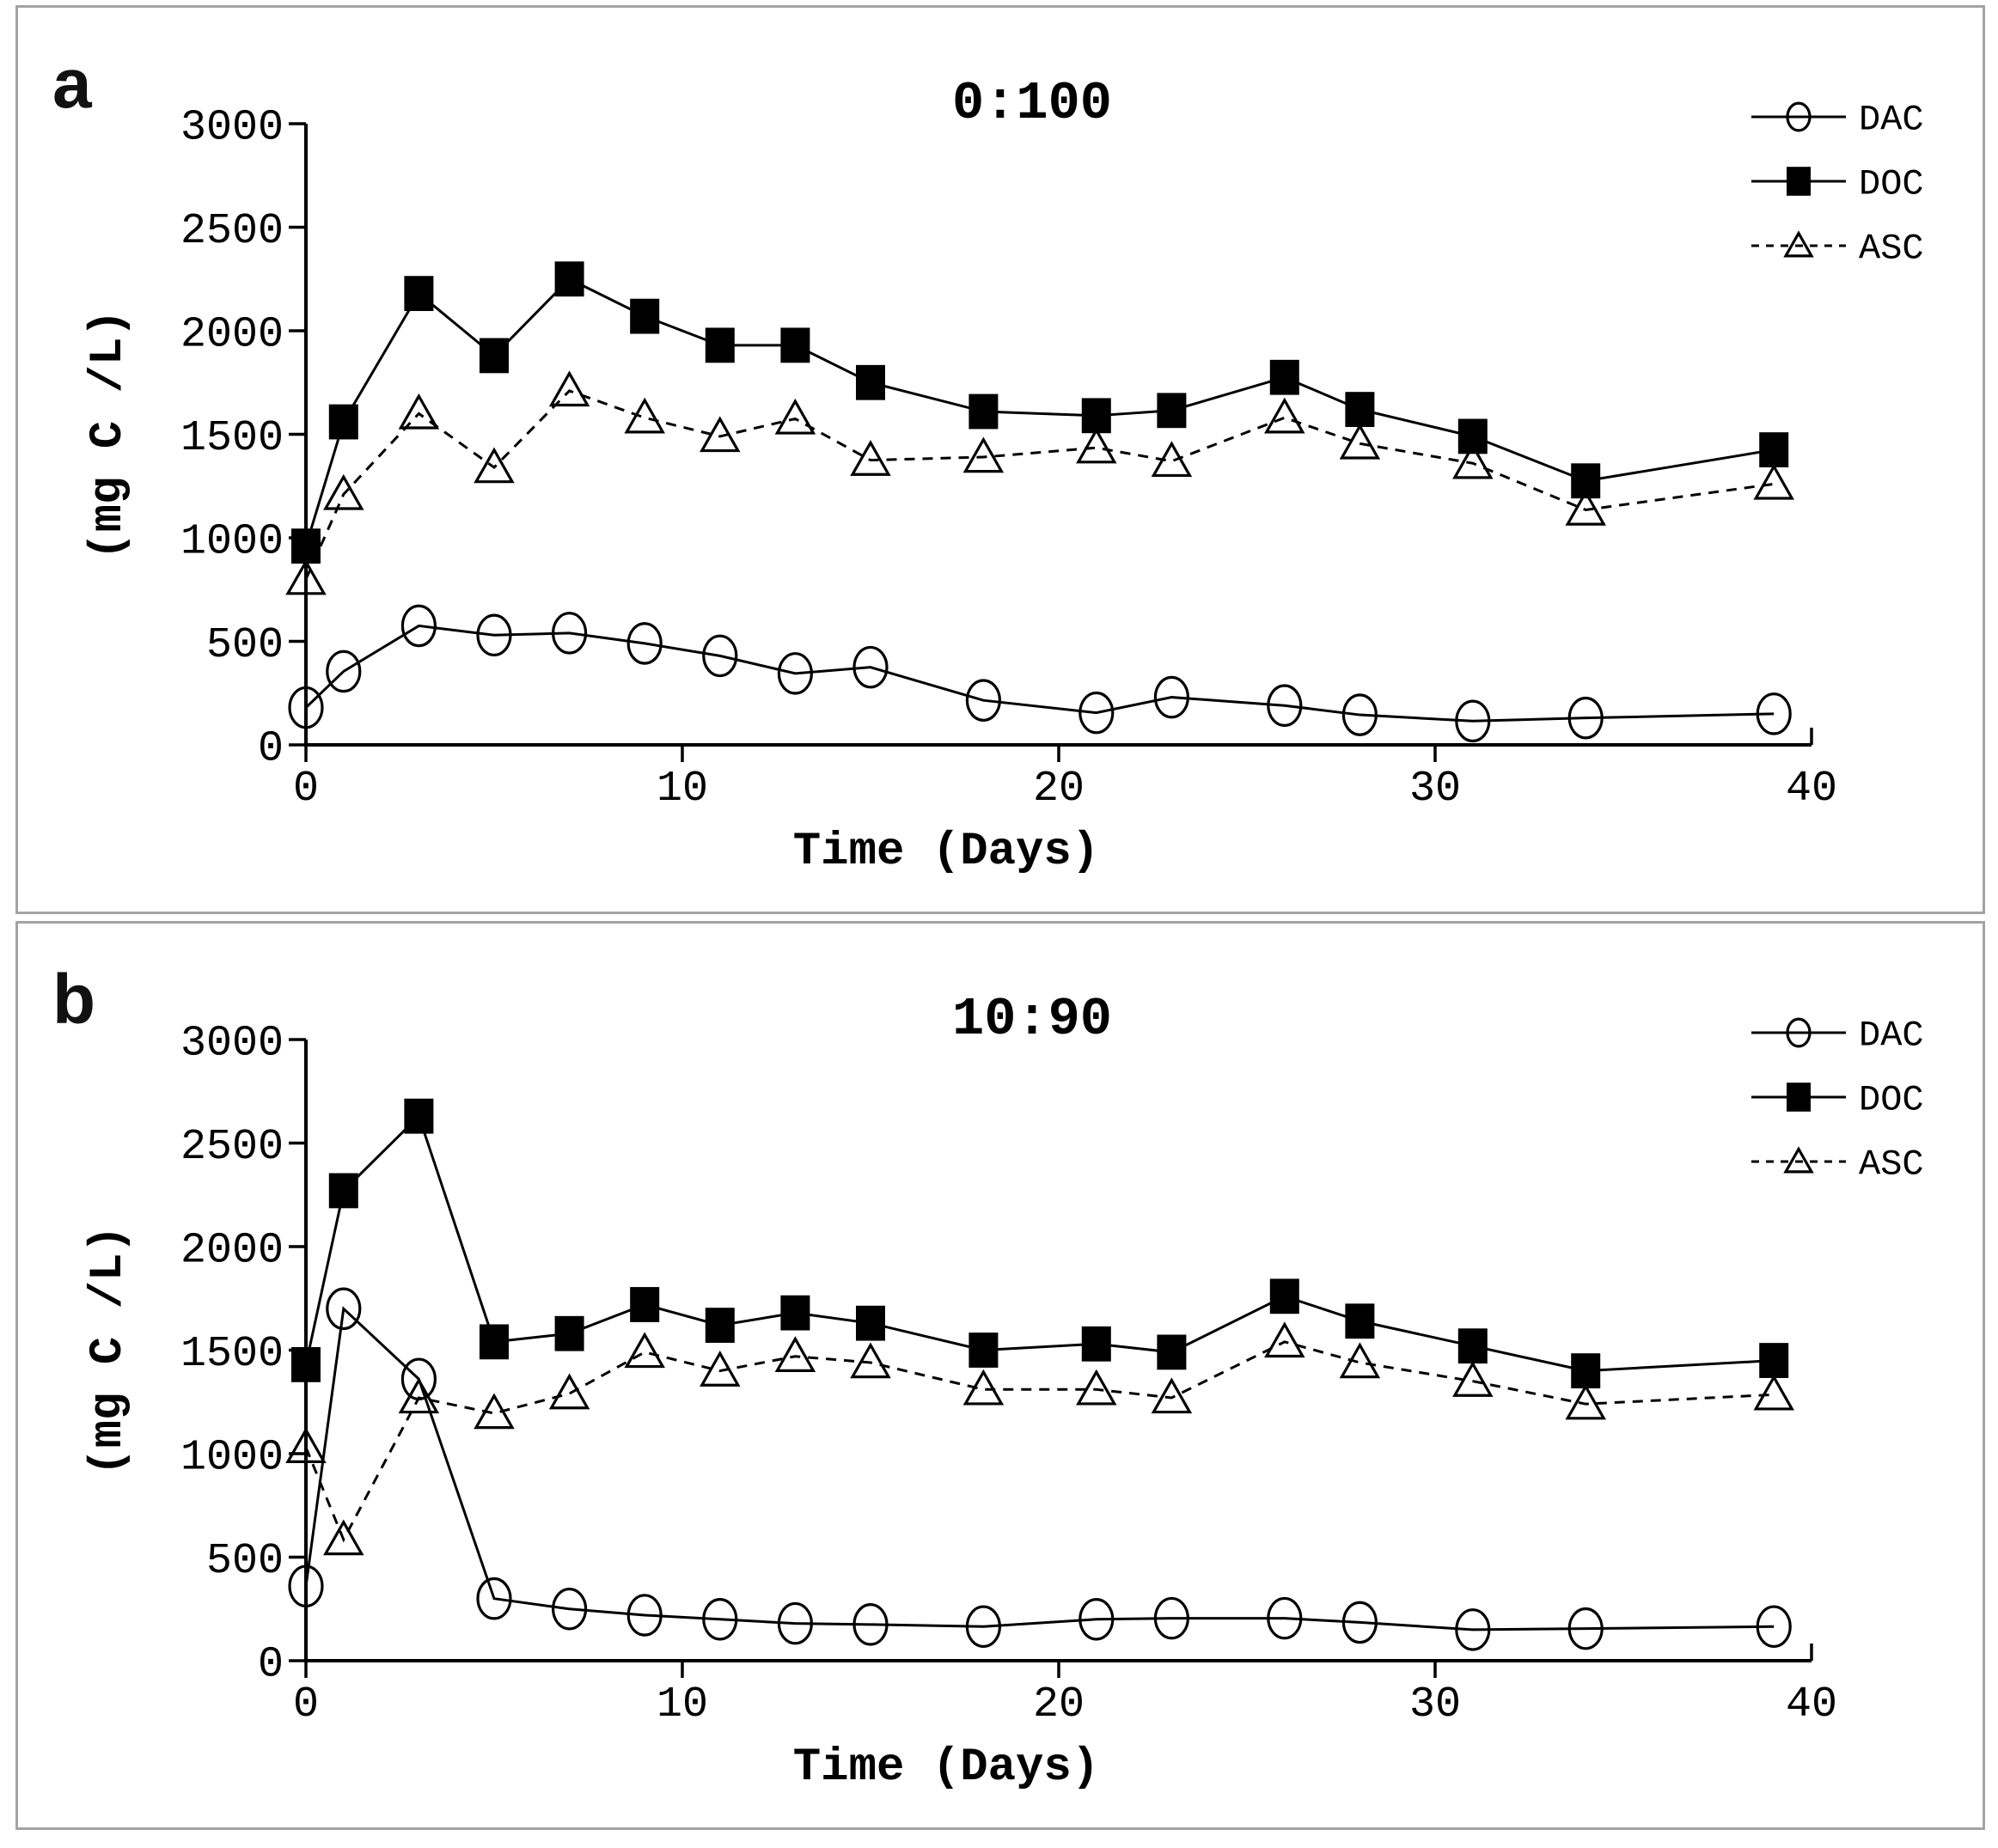  Describe the element at coordinates (306, 1704) in the screenshot. I see `x-tick-label: 0` at that location.